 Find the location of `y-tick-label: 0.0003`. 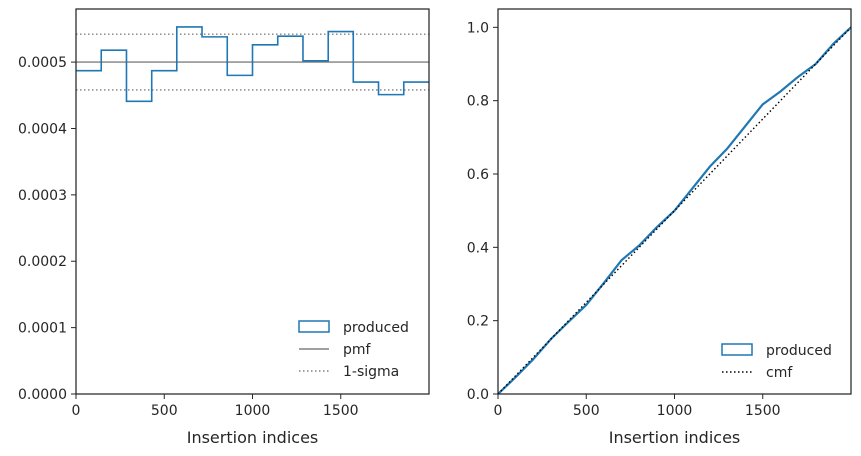

y-tick-label: 0.0003 is located at coordinates (42, 196).